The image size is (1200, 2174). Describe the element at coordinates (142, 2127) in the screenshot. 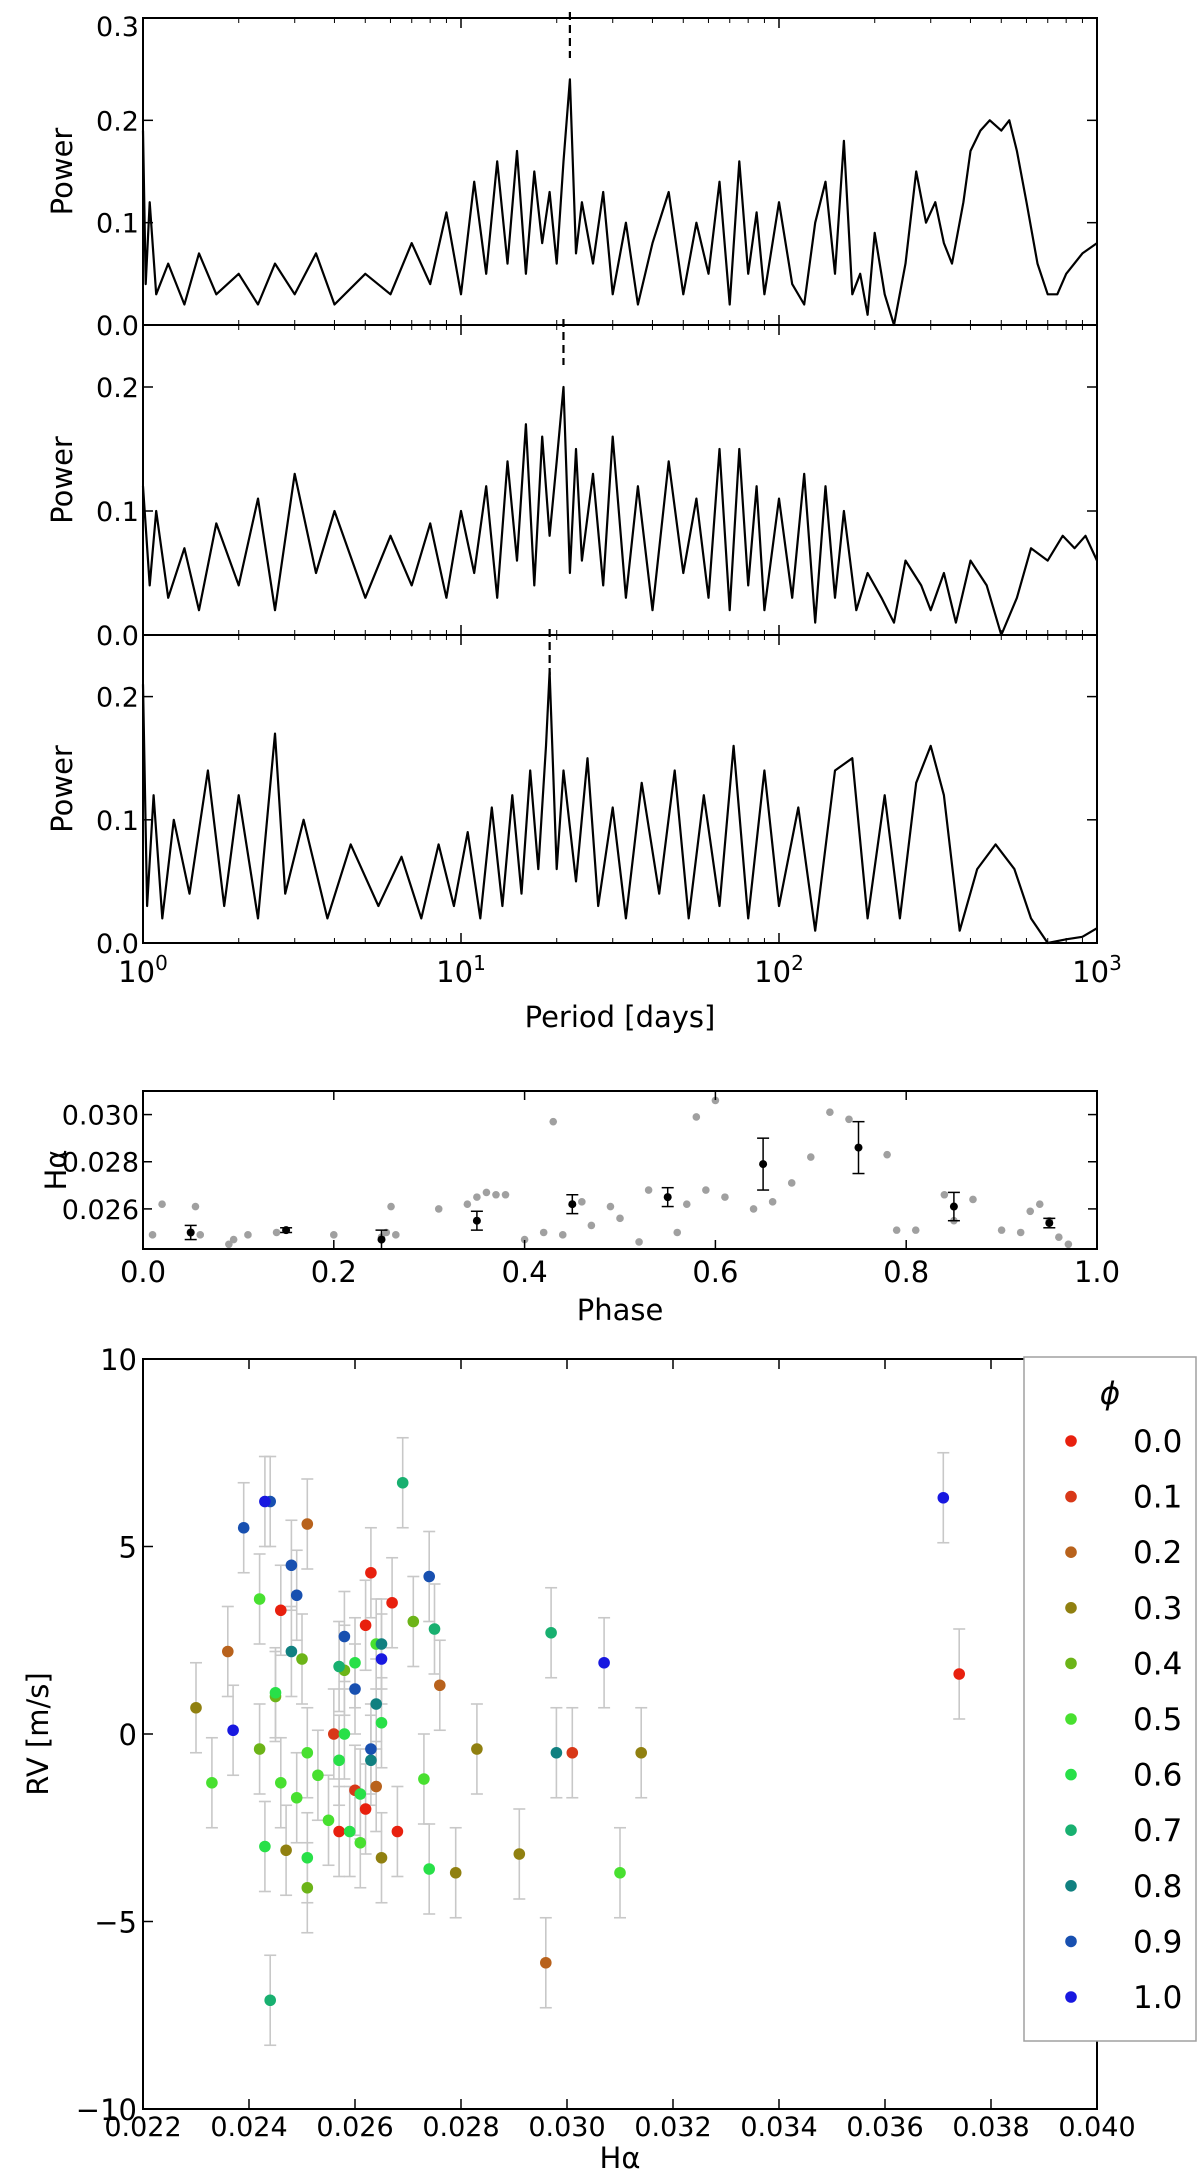

I see `x-tick-label: 0.022` at that location.